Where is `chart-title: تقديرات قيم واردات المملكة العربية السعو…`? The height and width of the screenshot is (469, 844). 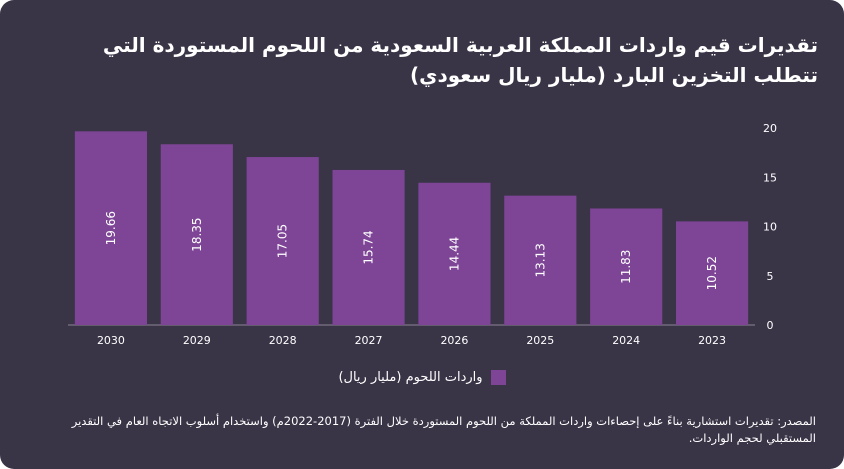
chart-title: تقديرات قيم واردات المملكة العربية السعو… is located at coordinates (460, 60).